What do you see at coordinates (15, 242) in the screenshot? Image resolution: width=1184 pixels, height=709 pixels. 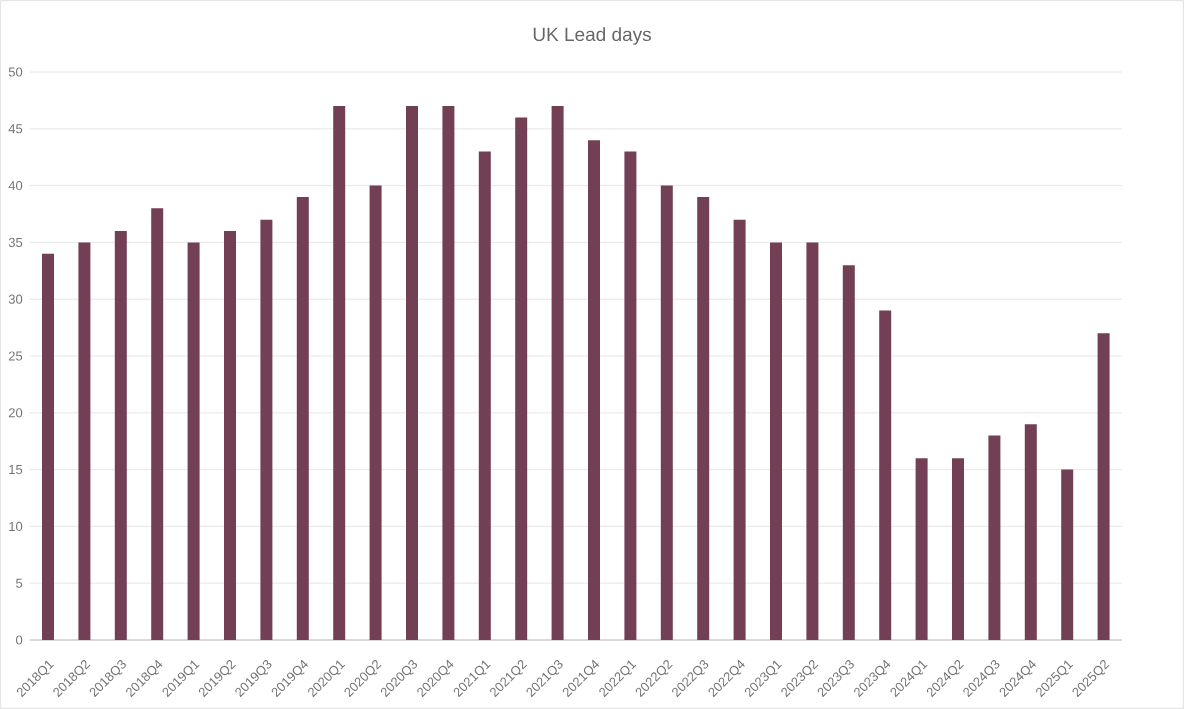 I see `y-tick-label: 35` at bounding box center [15, 242].